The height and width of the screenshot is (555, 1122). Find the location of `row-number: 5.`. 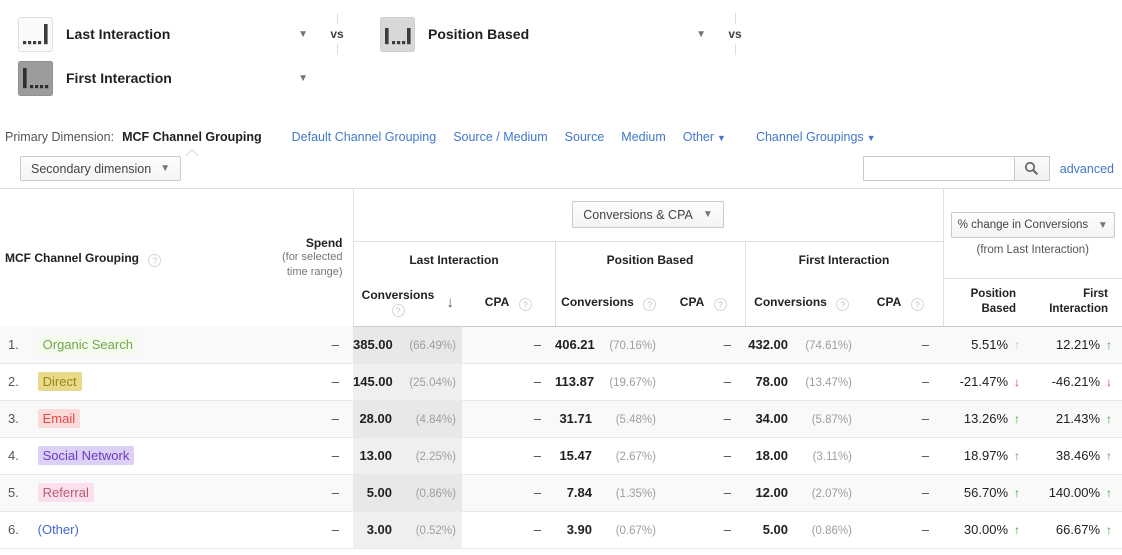

row-number: 5. is located at coordinates (13, 492).